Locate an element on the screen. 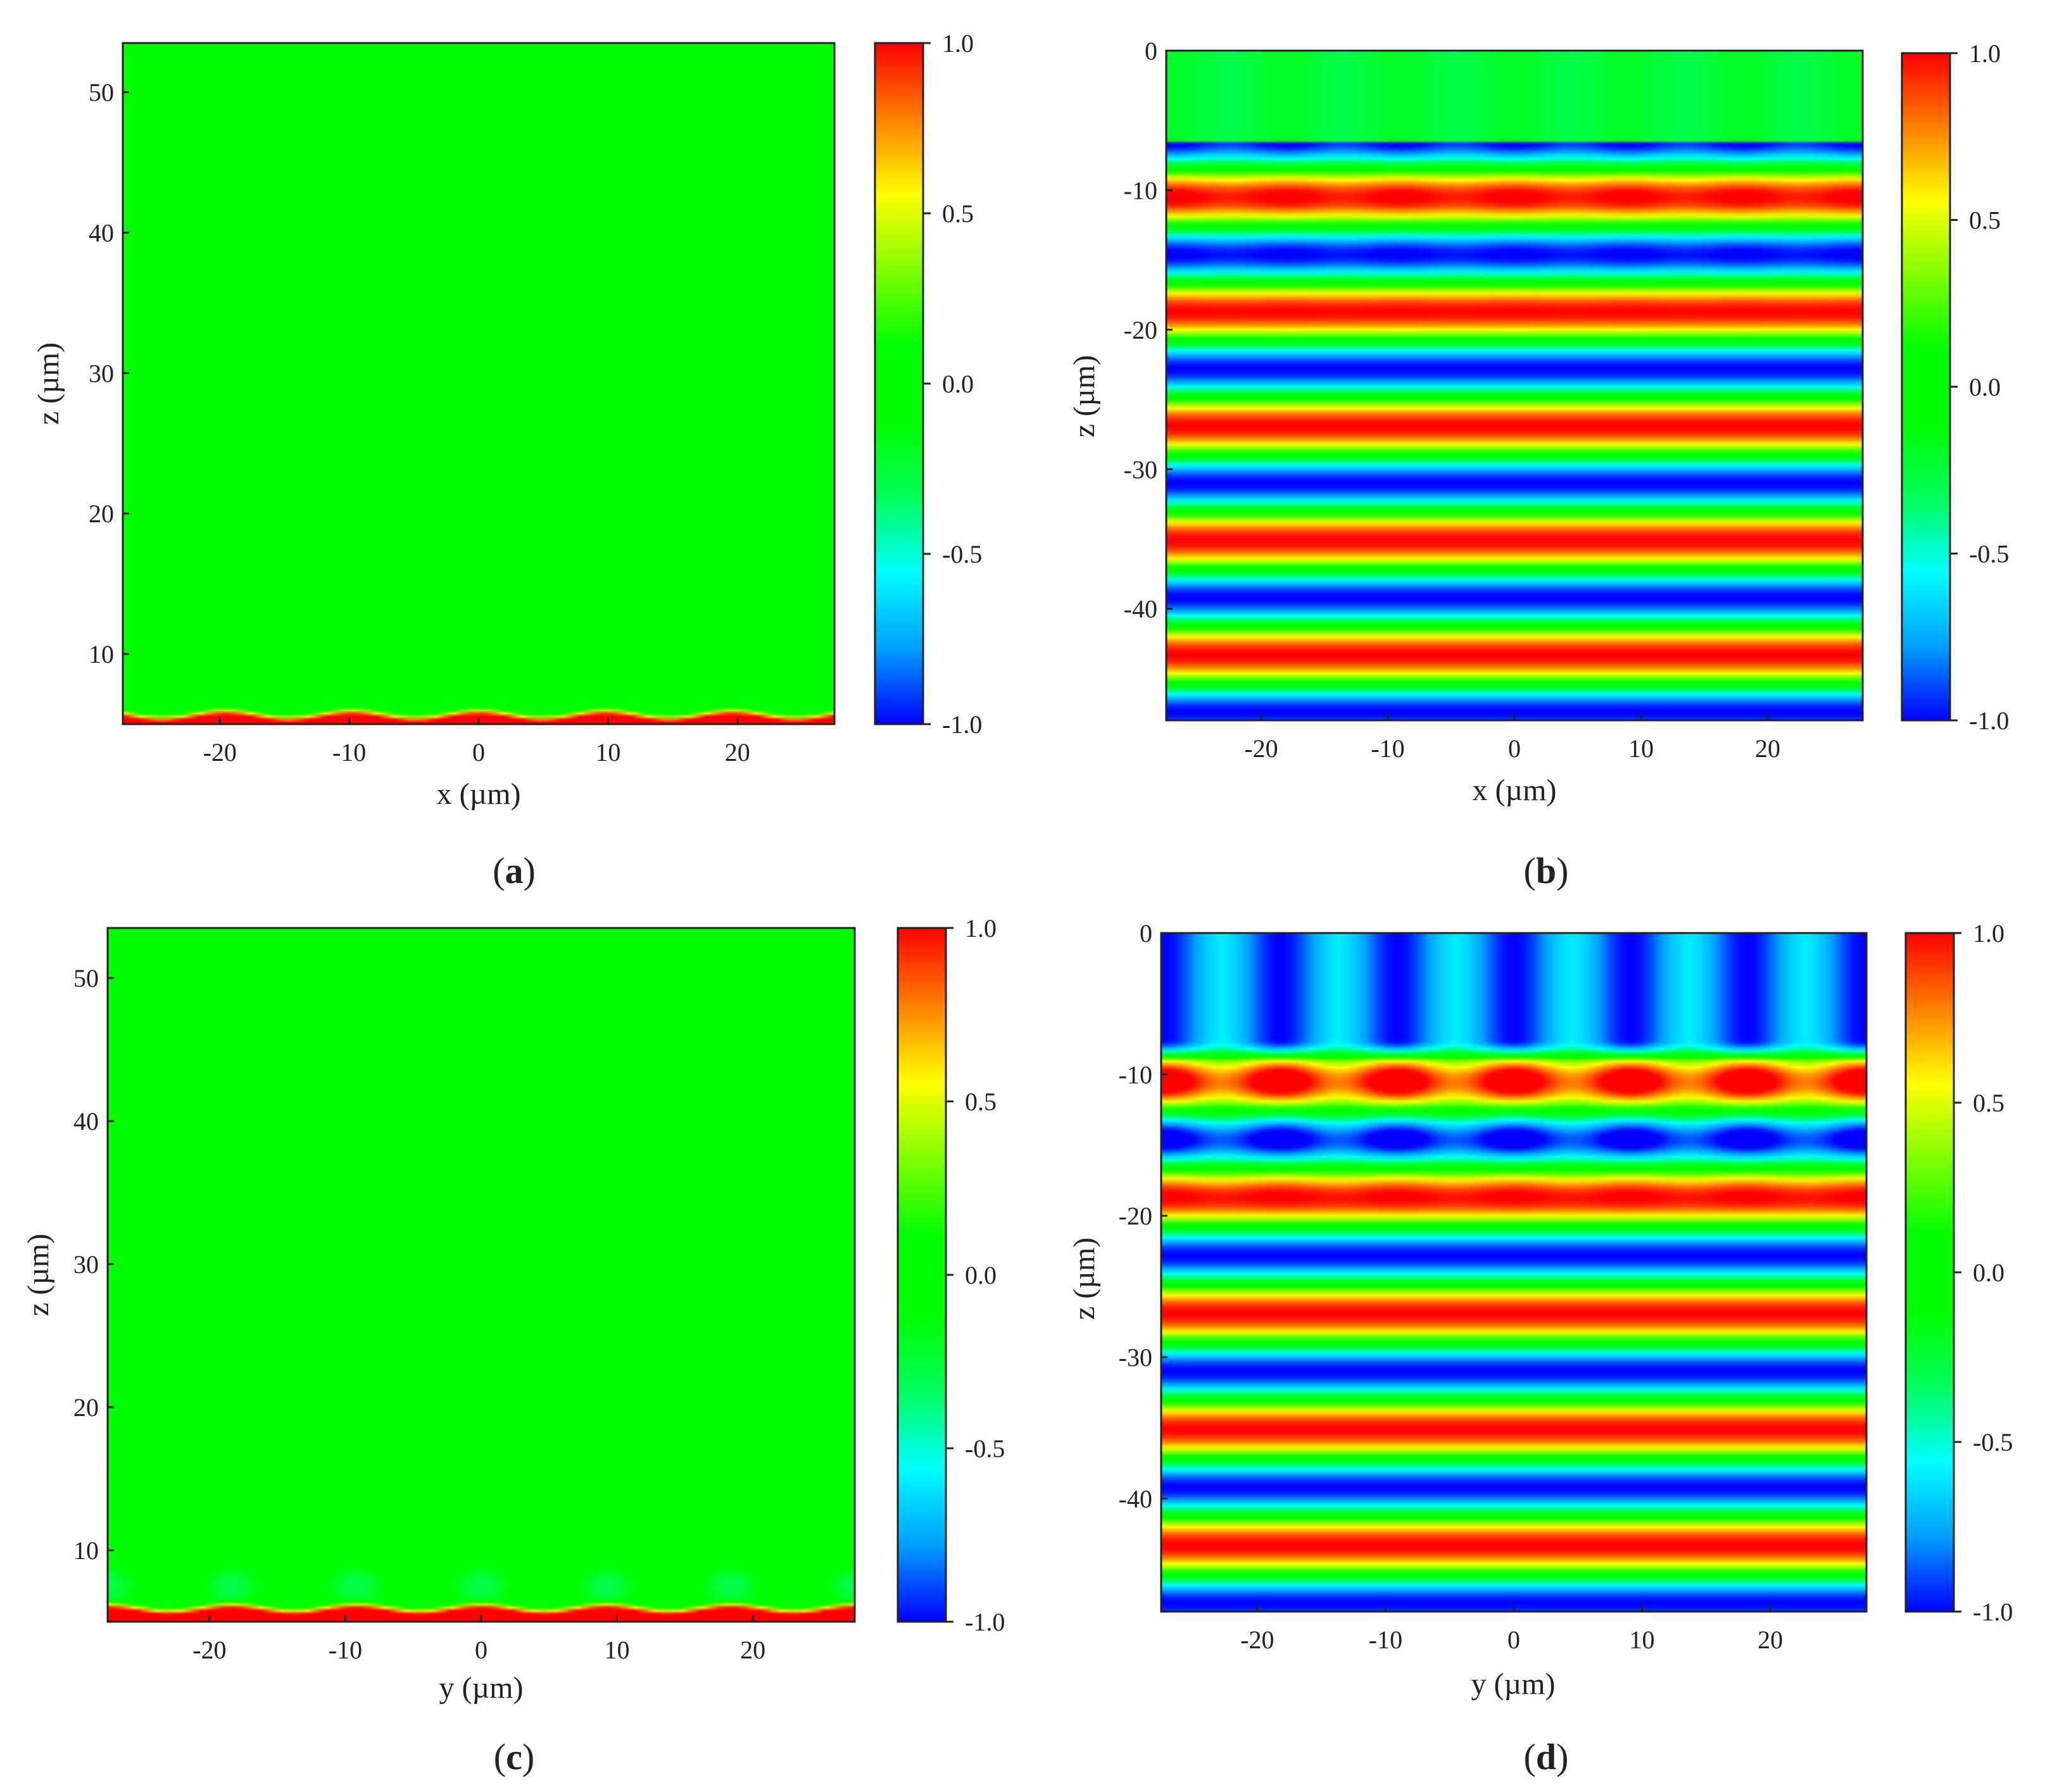 This screenshot has width=2045, height=1792. xtick-label-d: -20 is located at coordinates (1257, 1640).